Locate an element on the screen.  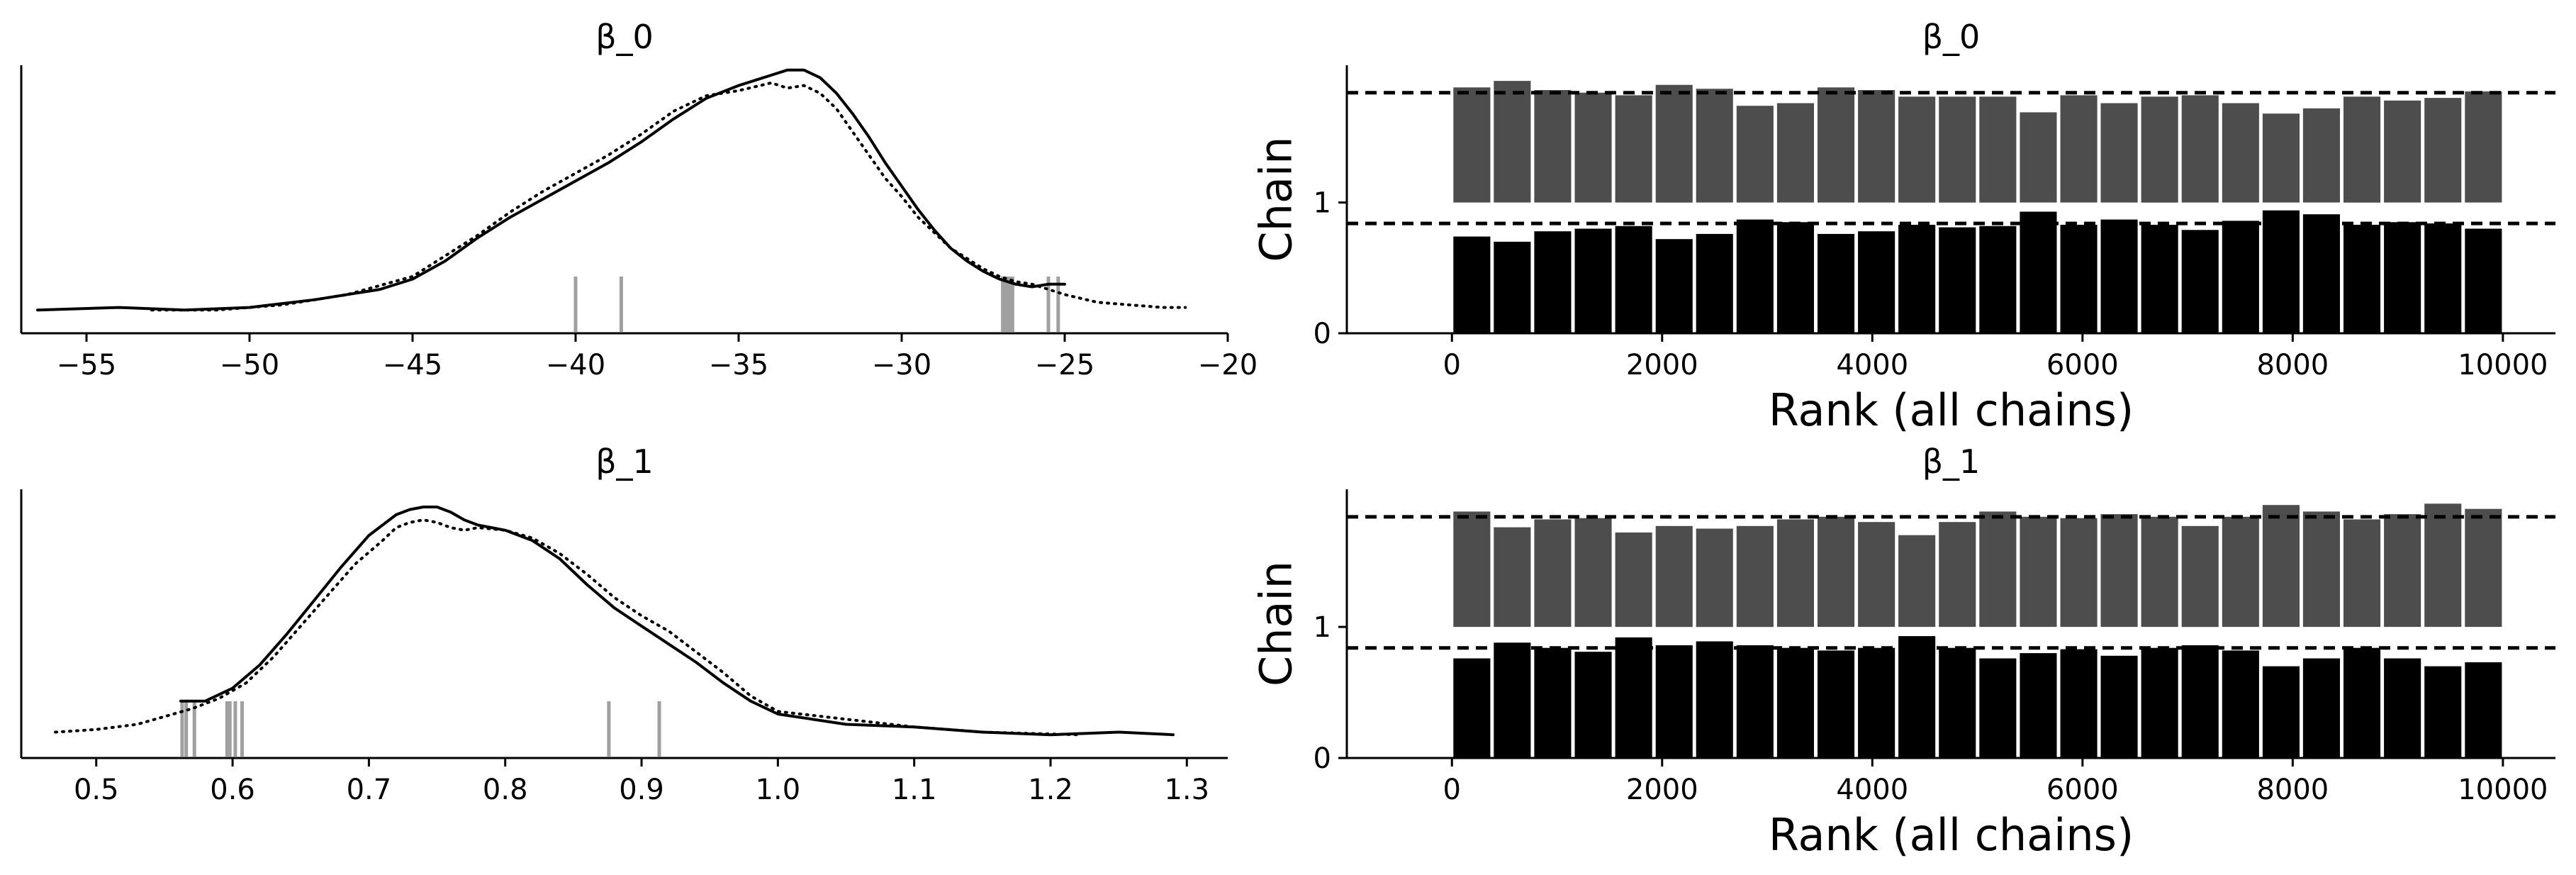
rank-beta1-xlabel: Rank (all chains) is located at coordinates (1952, 835).